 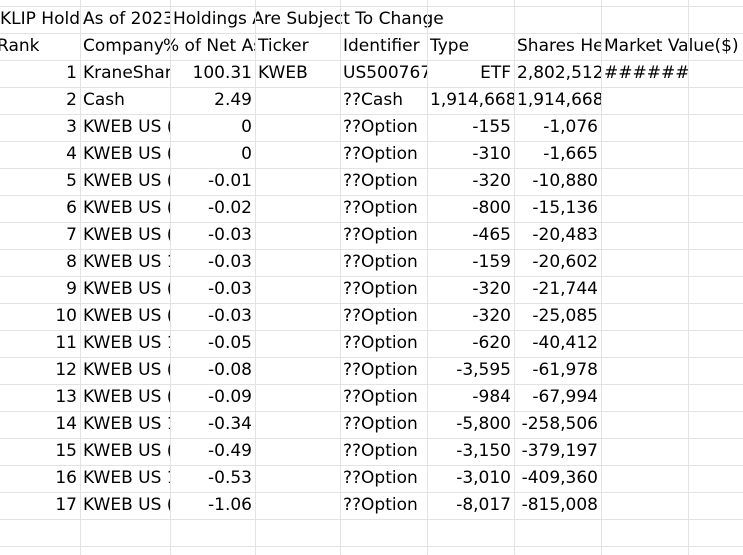 What do you see at coordinates (71, 127) in the screenshot?
I see `cell-rank: 3` at bounding box center [71, 127].